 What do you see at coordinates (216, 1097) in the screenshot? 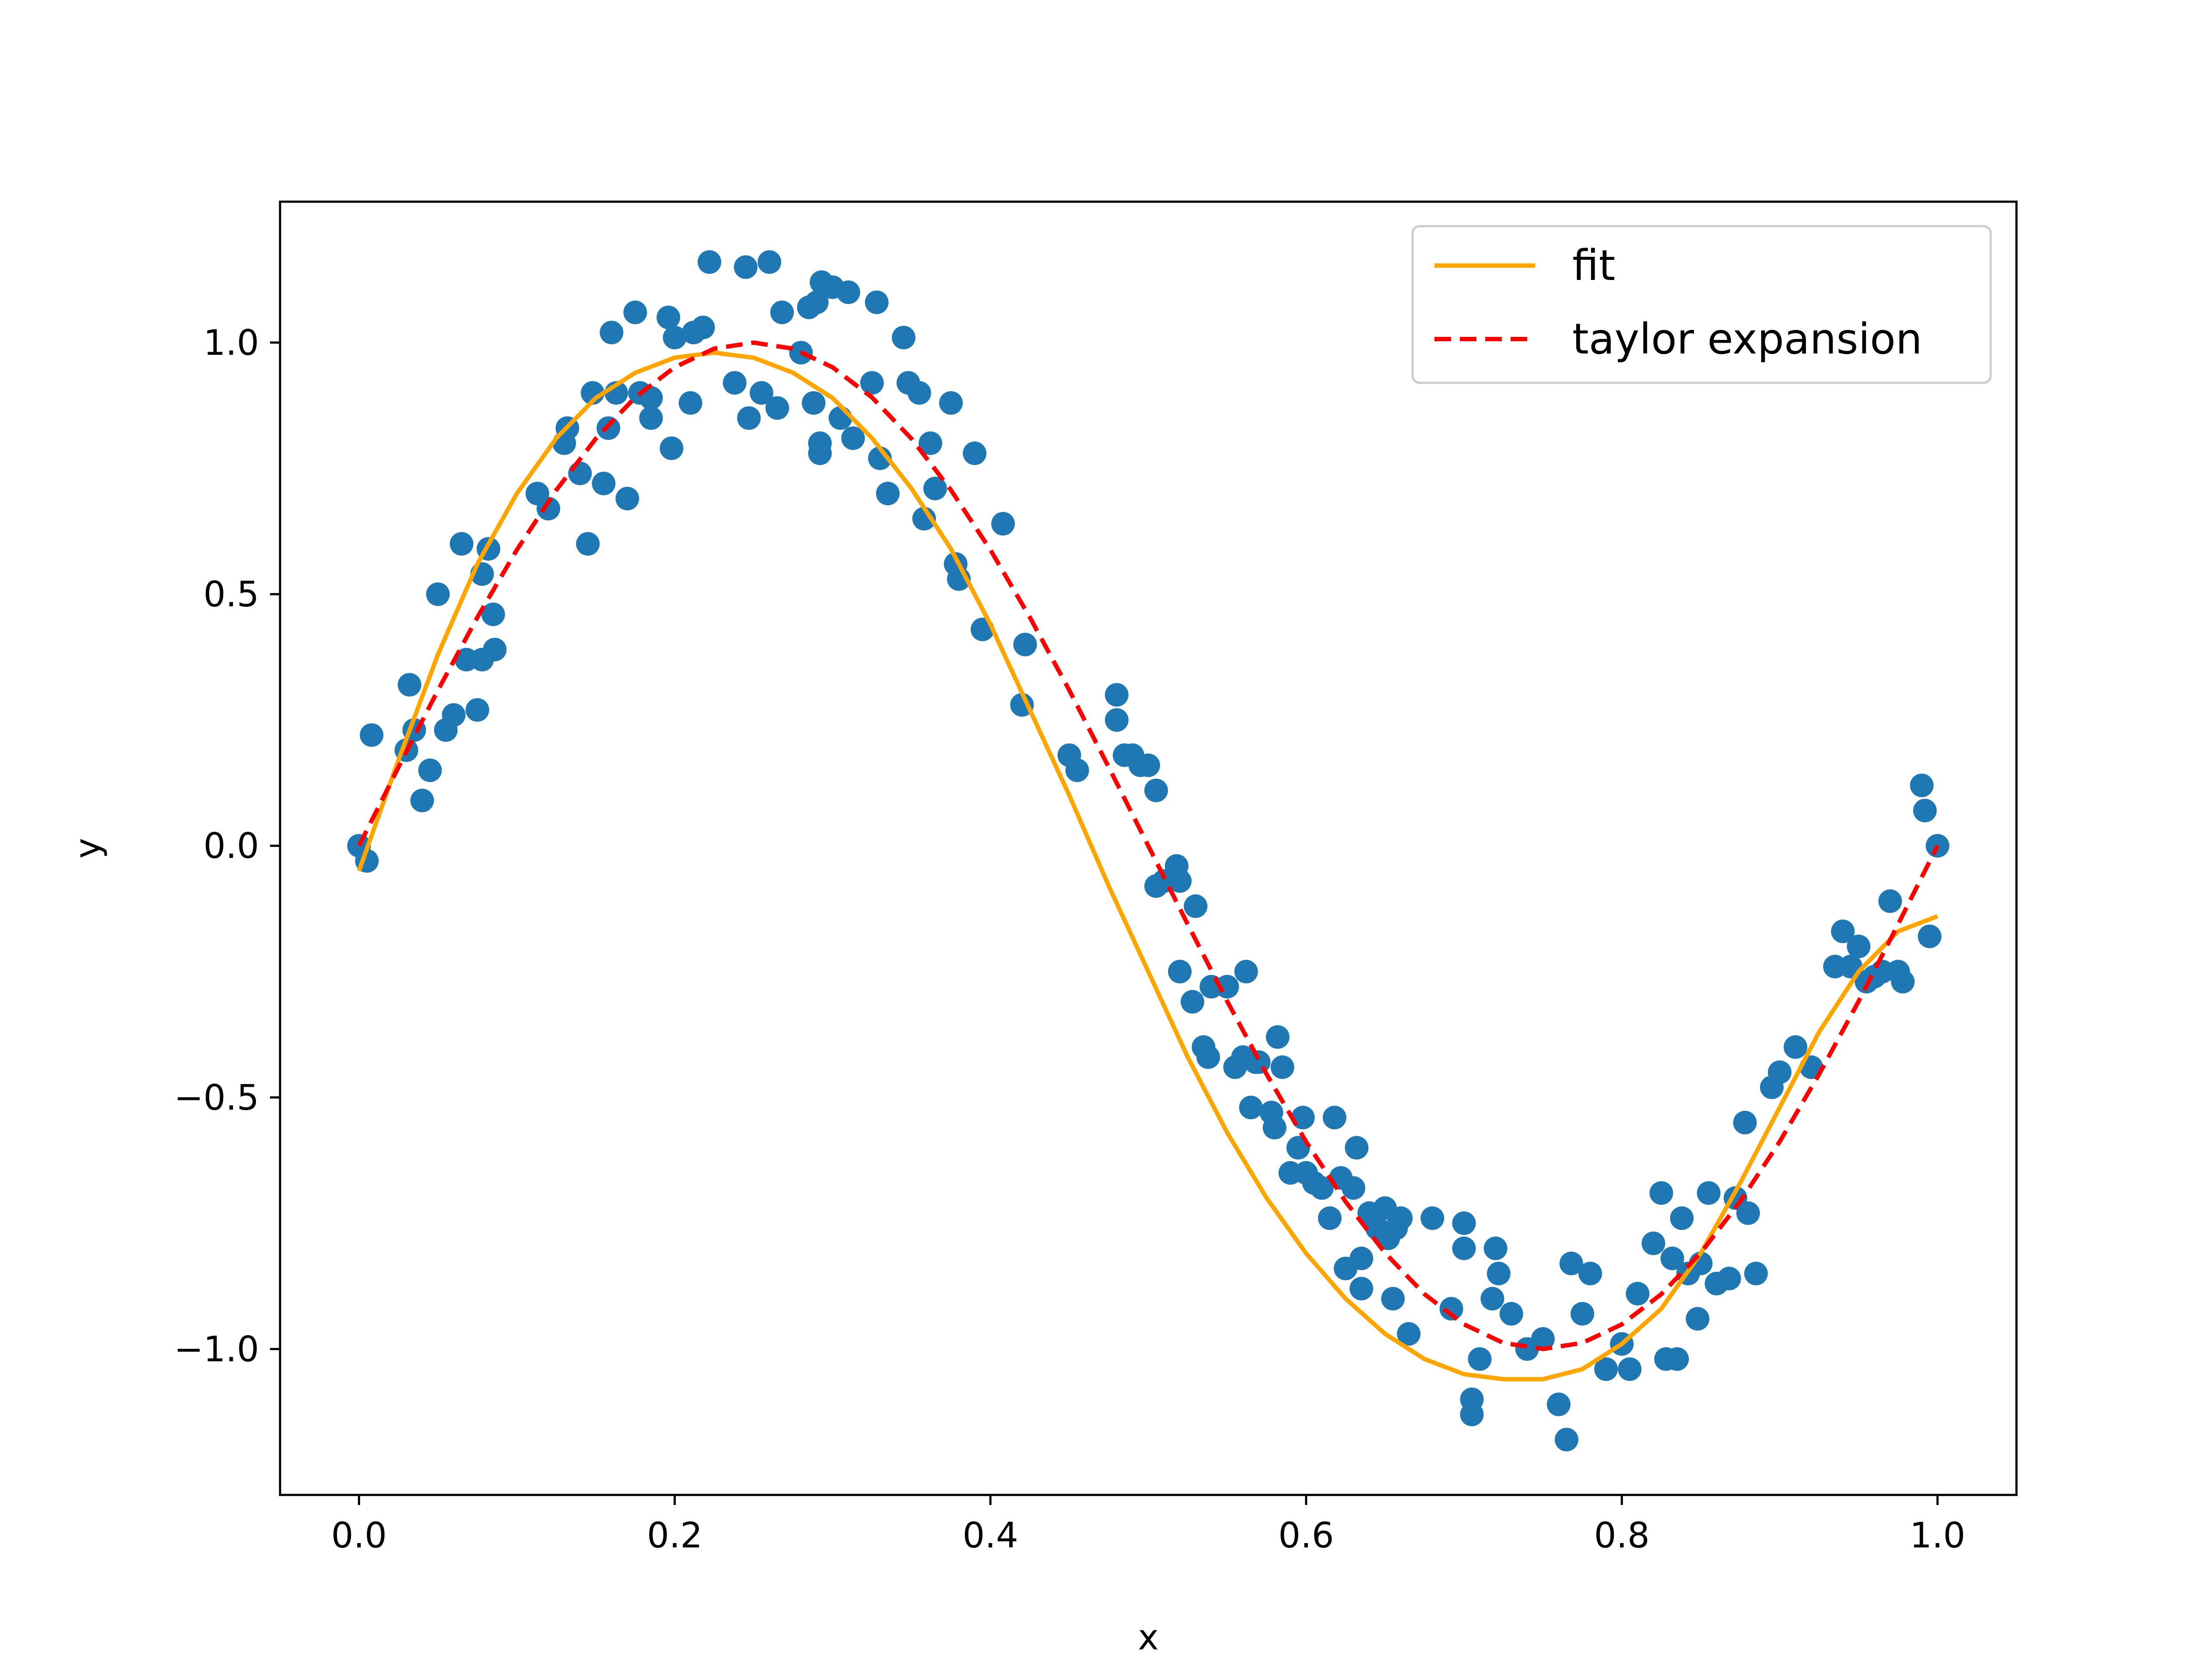
I see `y-tick-label: −0.5` at bounding box center [216, 1097].